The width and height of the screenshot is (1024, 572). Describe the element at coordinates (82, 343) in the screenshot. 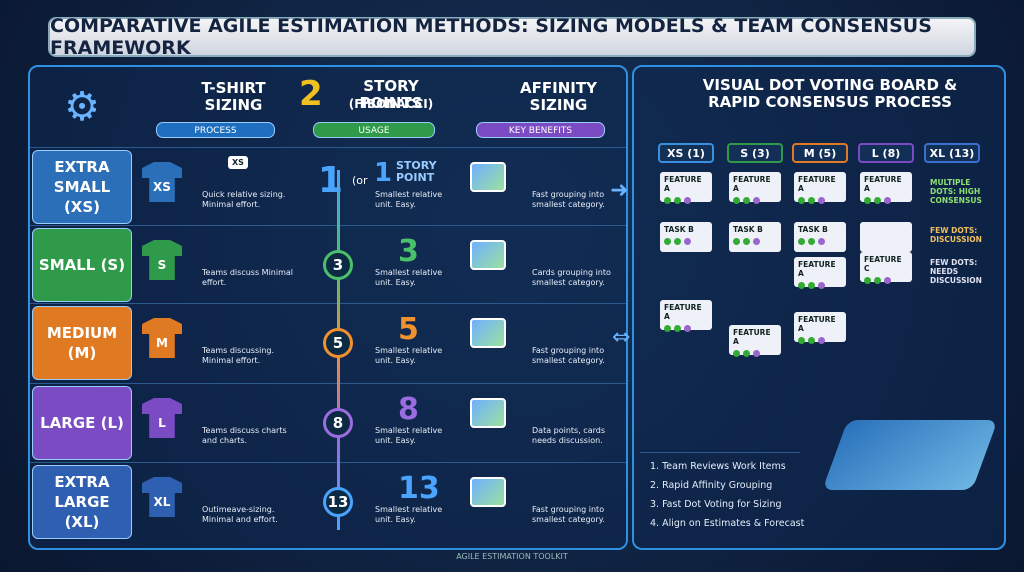

I see `row-label: MEDIUM (M)` at that location.